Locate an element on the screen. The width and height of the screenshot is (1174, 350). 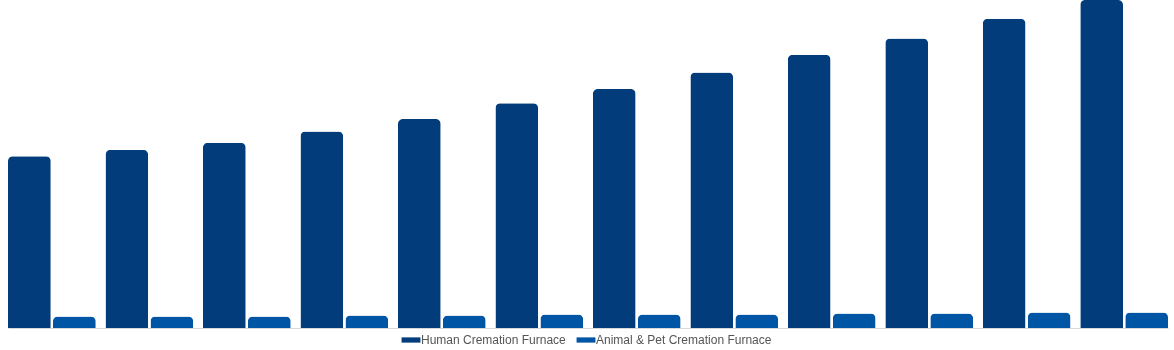
legend-label: Human Cremation Furnace is located at coordinates (494, 340).